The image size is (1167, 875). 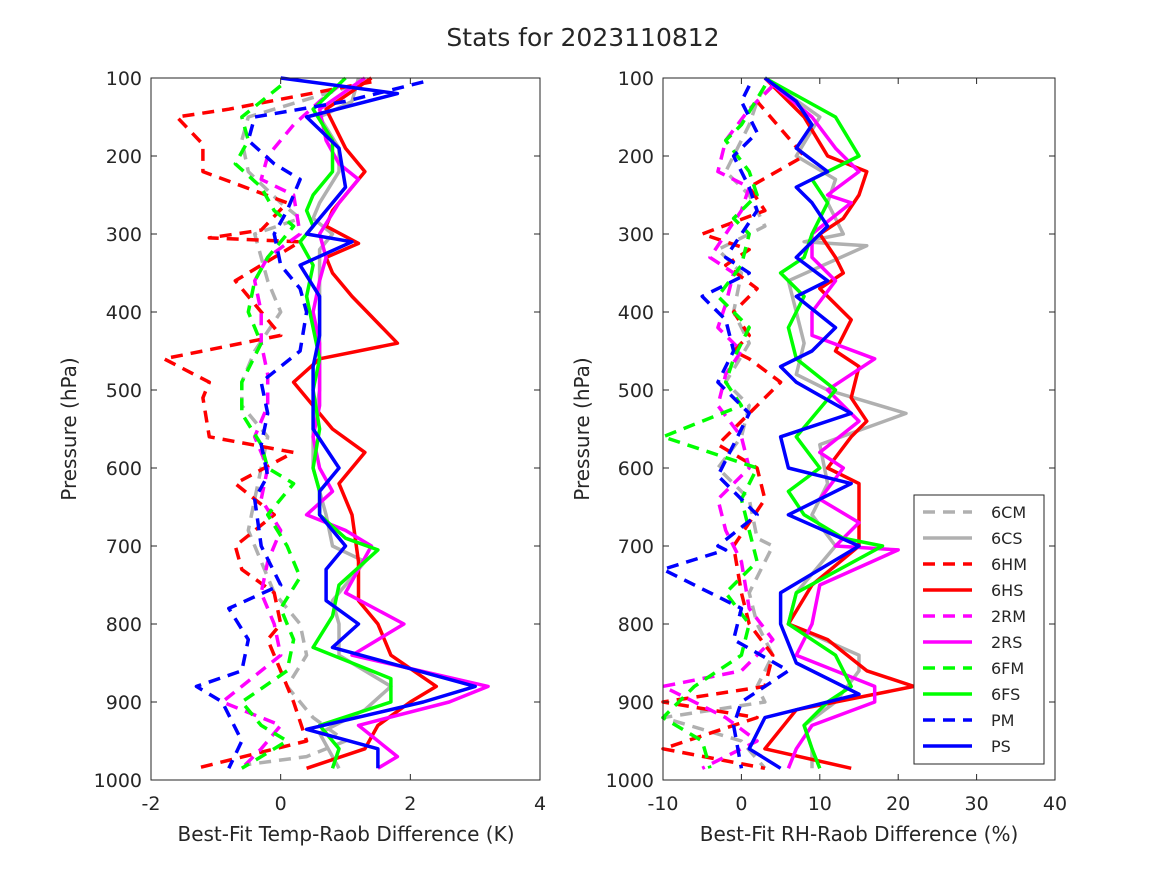 I want to click on rh-series-2rm, so click(x=718, y=427).